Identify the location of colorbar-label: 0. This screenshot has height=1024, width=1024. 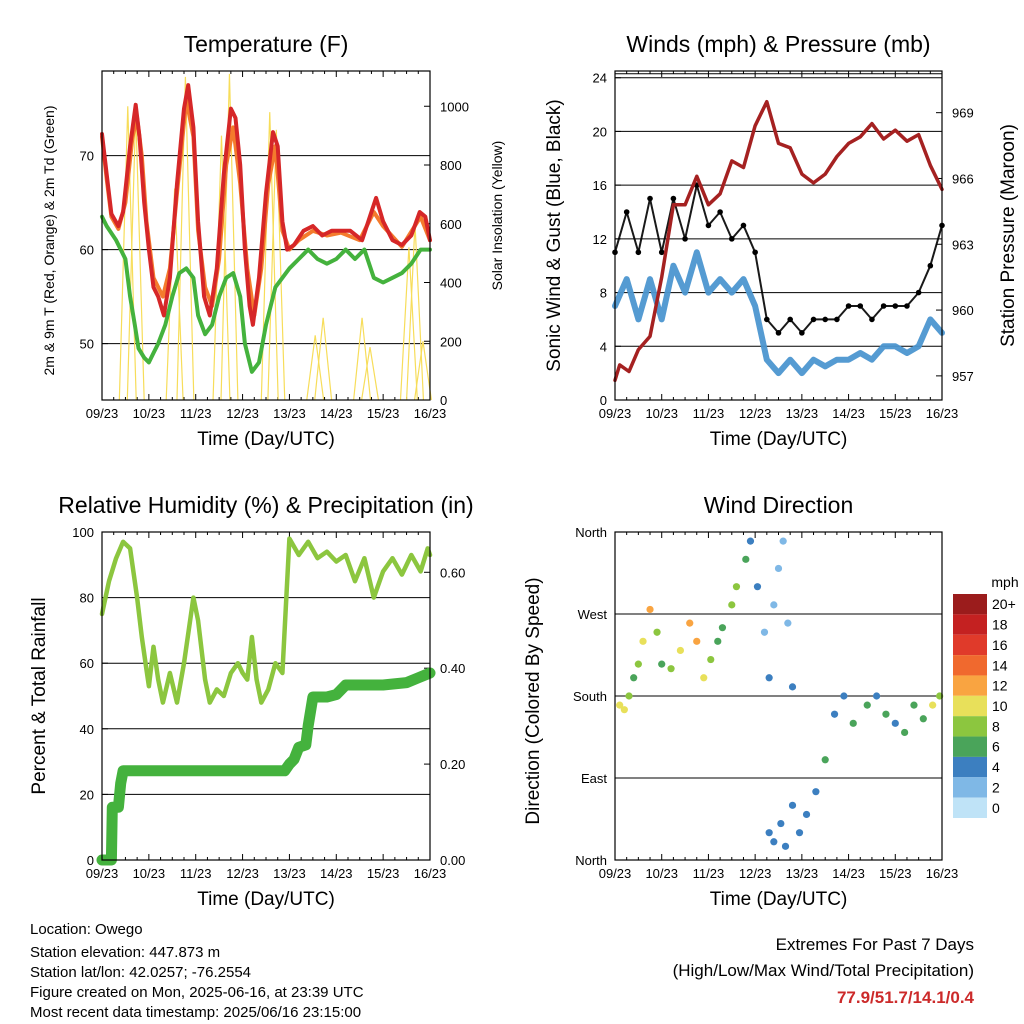
(996, 808).